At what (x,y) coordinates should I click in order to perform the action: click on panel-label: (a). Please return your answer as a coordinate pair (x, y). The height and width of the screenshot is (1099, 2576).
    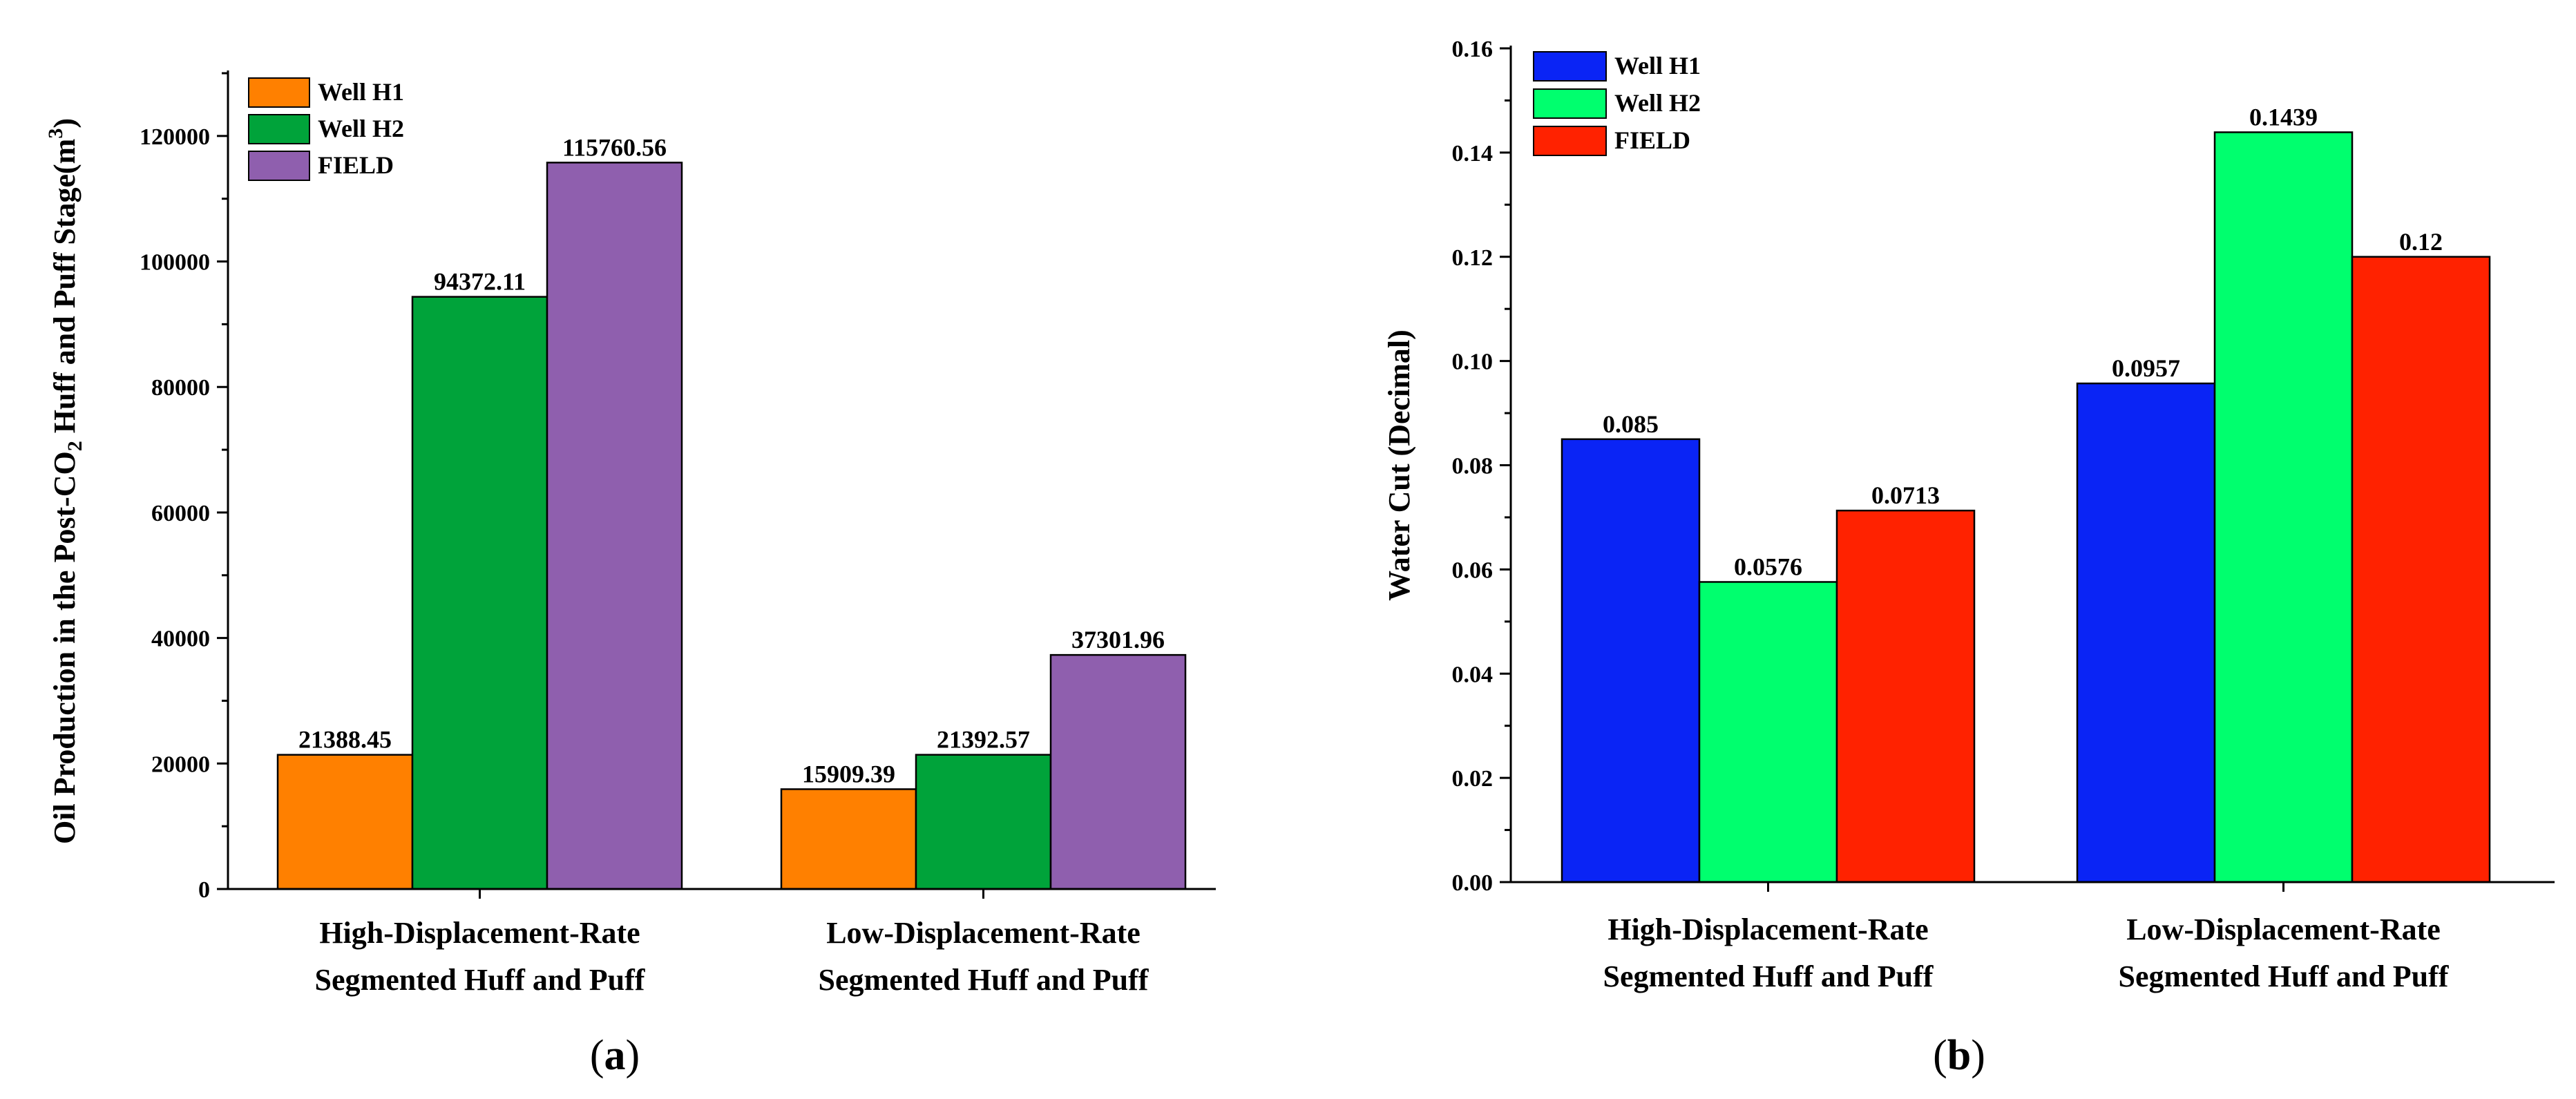
    Looking at the image, I should click on (615, 1055).